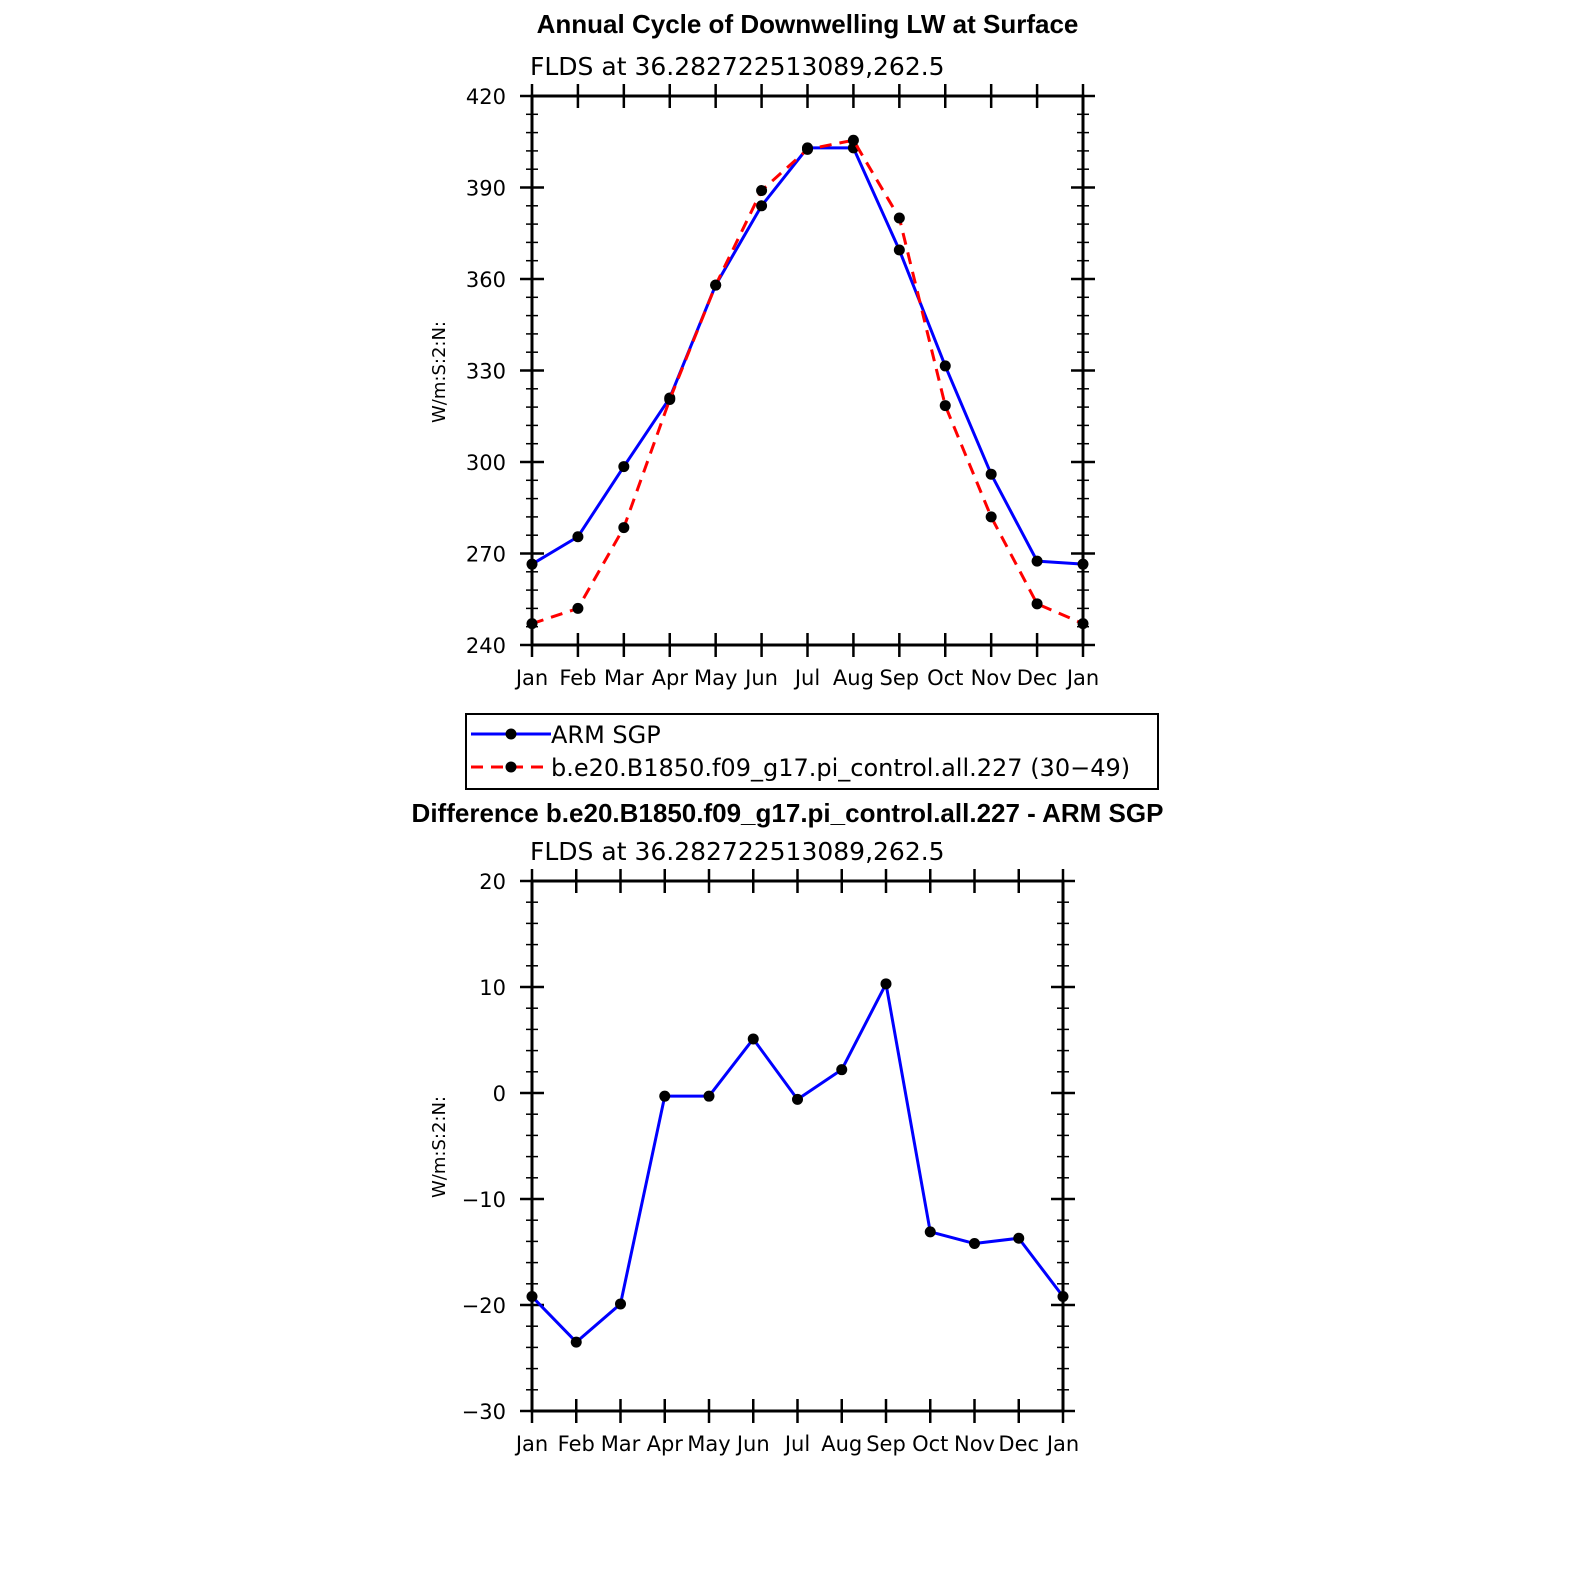 This screenshot has width=1574, height=1574. Describe the element at coordinates (499, 1094) in the screenshot. I see `y-tick-label: 0` at that location.